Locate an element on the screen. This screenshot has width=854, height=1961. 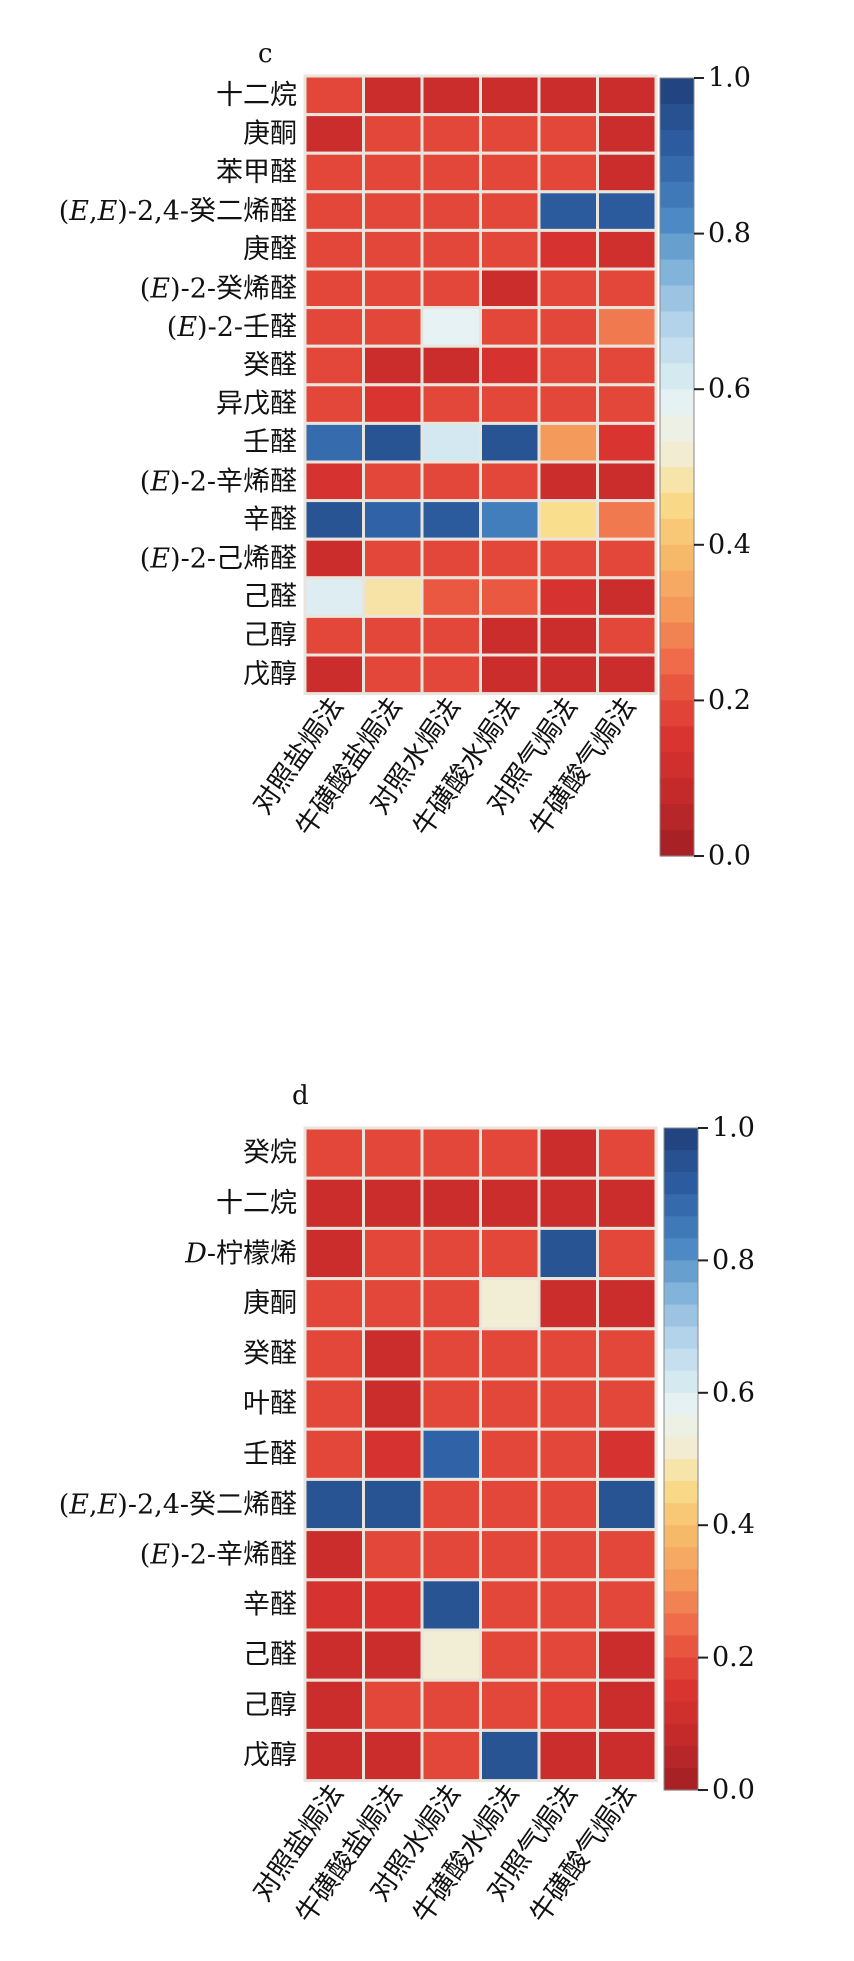
row-label: 叶醛 is located at coordinates (270, 1404).